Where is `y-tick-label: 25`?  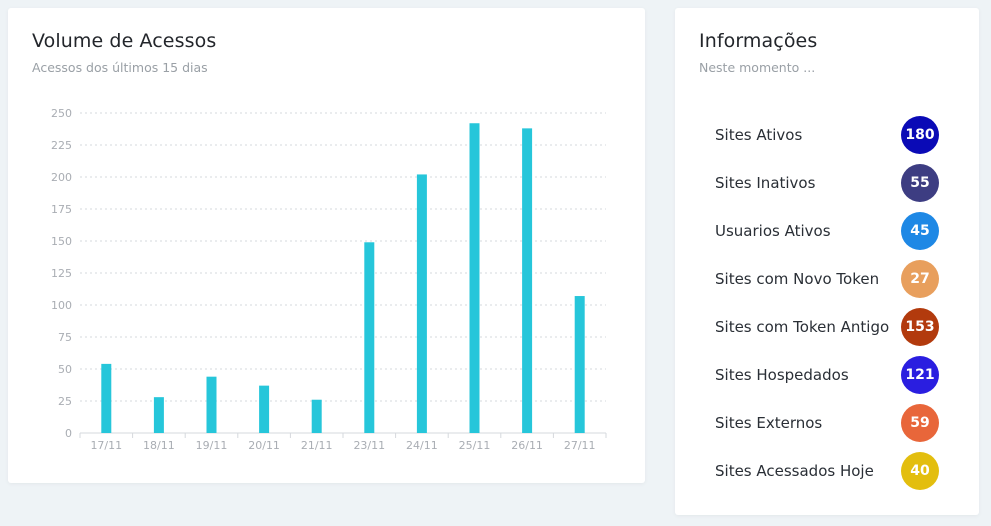
y-tick-label: 25 is located at coordinates (65, 401).